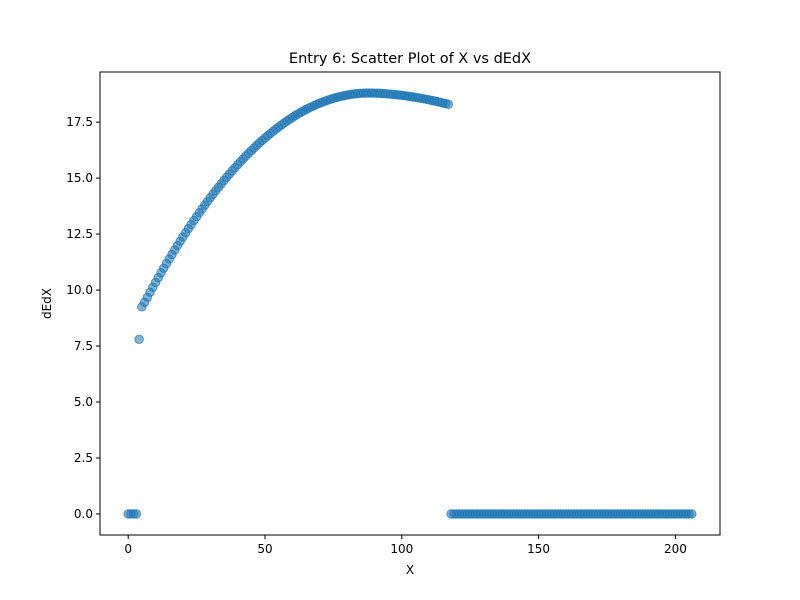 The width and height of the screenshot is (800, 600). What do you see at coordinates (83, 346) in the screenshot?
I see `y-tick-label: 7.5` at bounding box center [83, 346].